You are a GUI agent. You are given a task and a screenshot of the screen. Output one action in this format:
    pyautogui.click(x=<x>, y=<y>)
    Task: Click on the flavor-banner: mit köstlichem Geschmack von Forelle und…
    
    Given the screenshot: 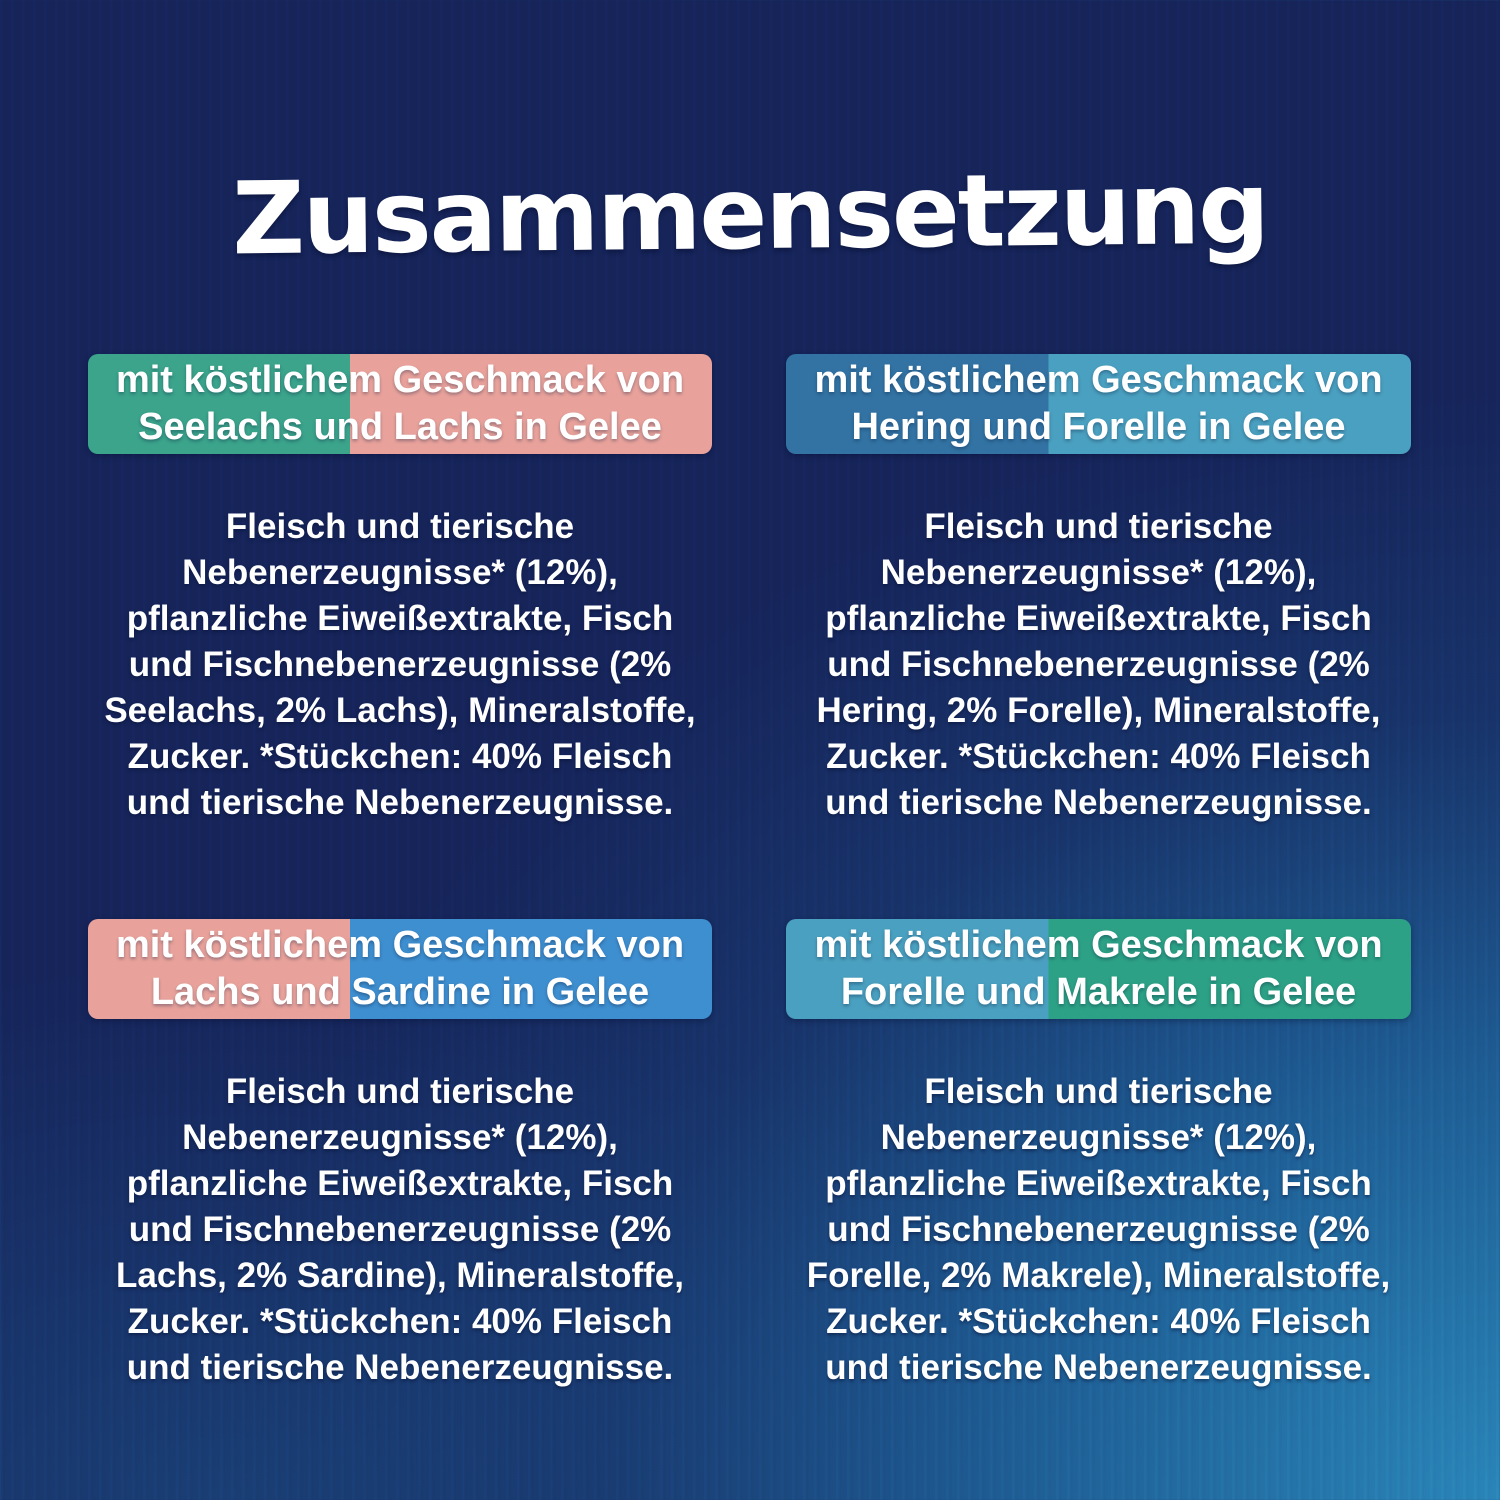 What is the action you would take?
    pyautogui.click(x=1098, y=969)
    